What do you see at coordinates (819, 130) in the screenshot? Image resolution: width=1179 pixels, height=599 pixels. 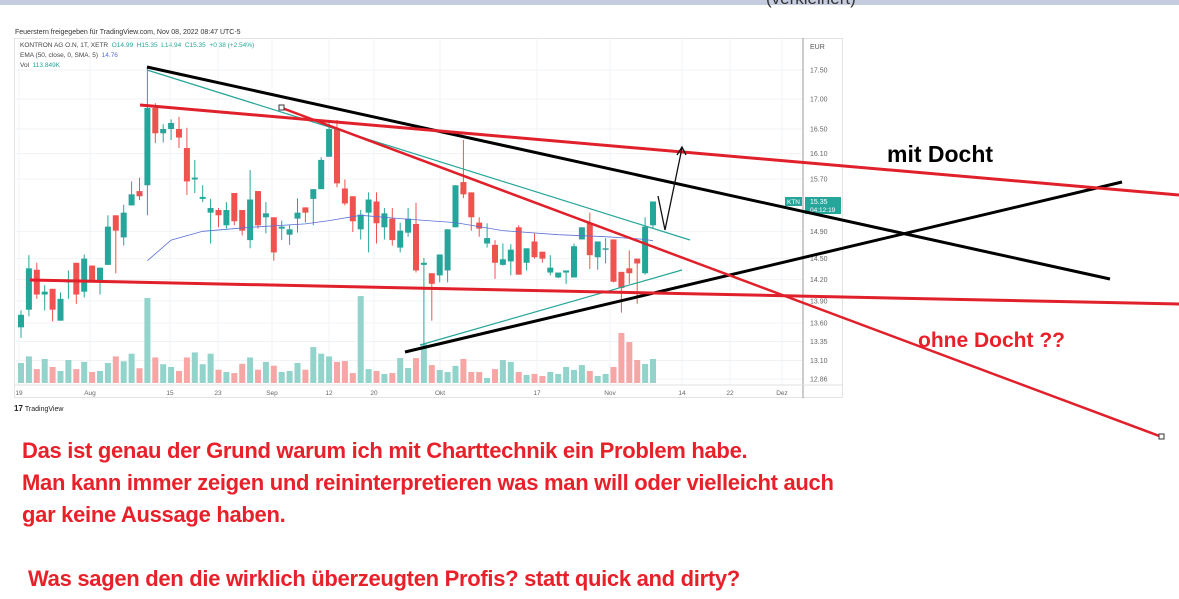 I see `y-tick-label: 16.50` at bounding box center [819, 130].